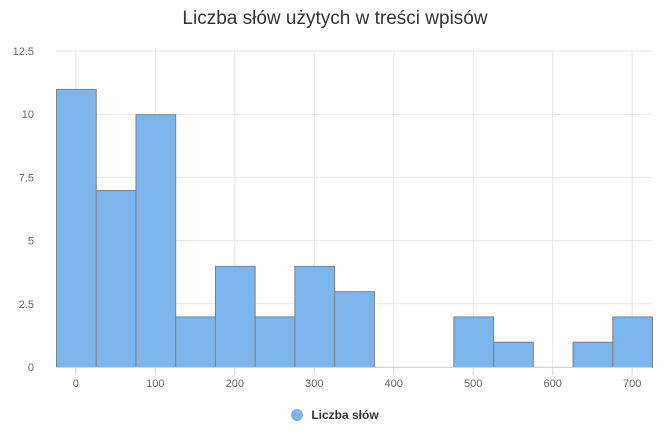 The height and width of the screenshot is (447, 670). I want to click on legend-swatch-icon, so click(297, 415).